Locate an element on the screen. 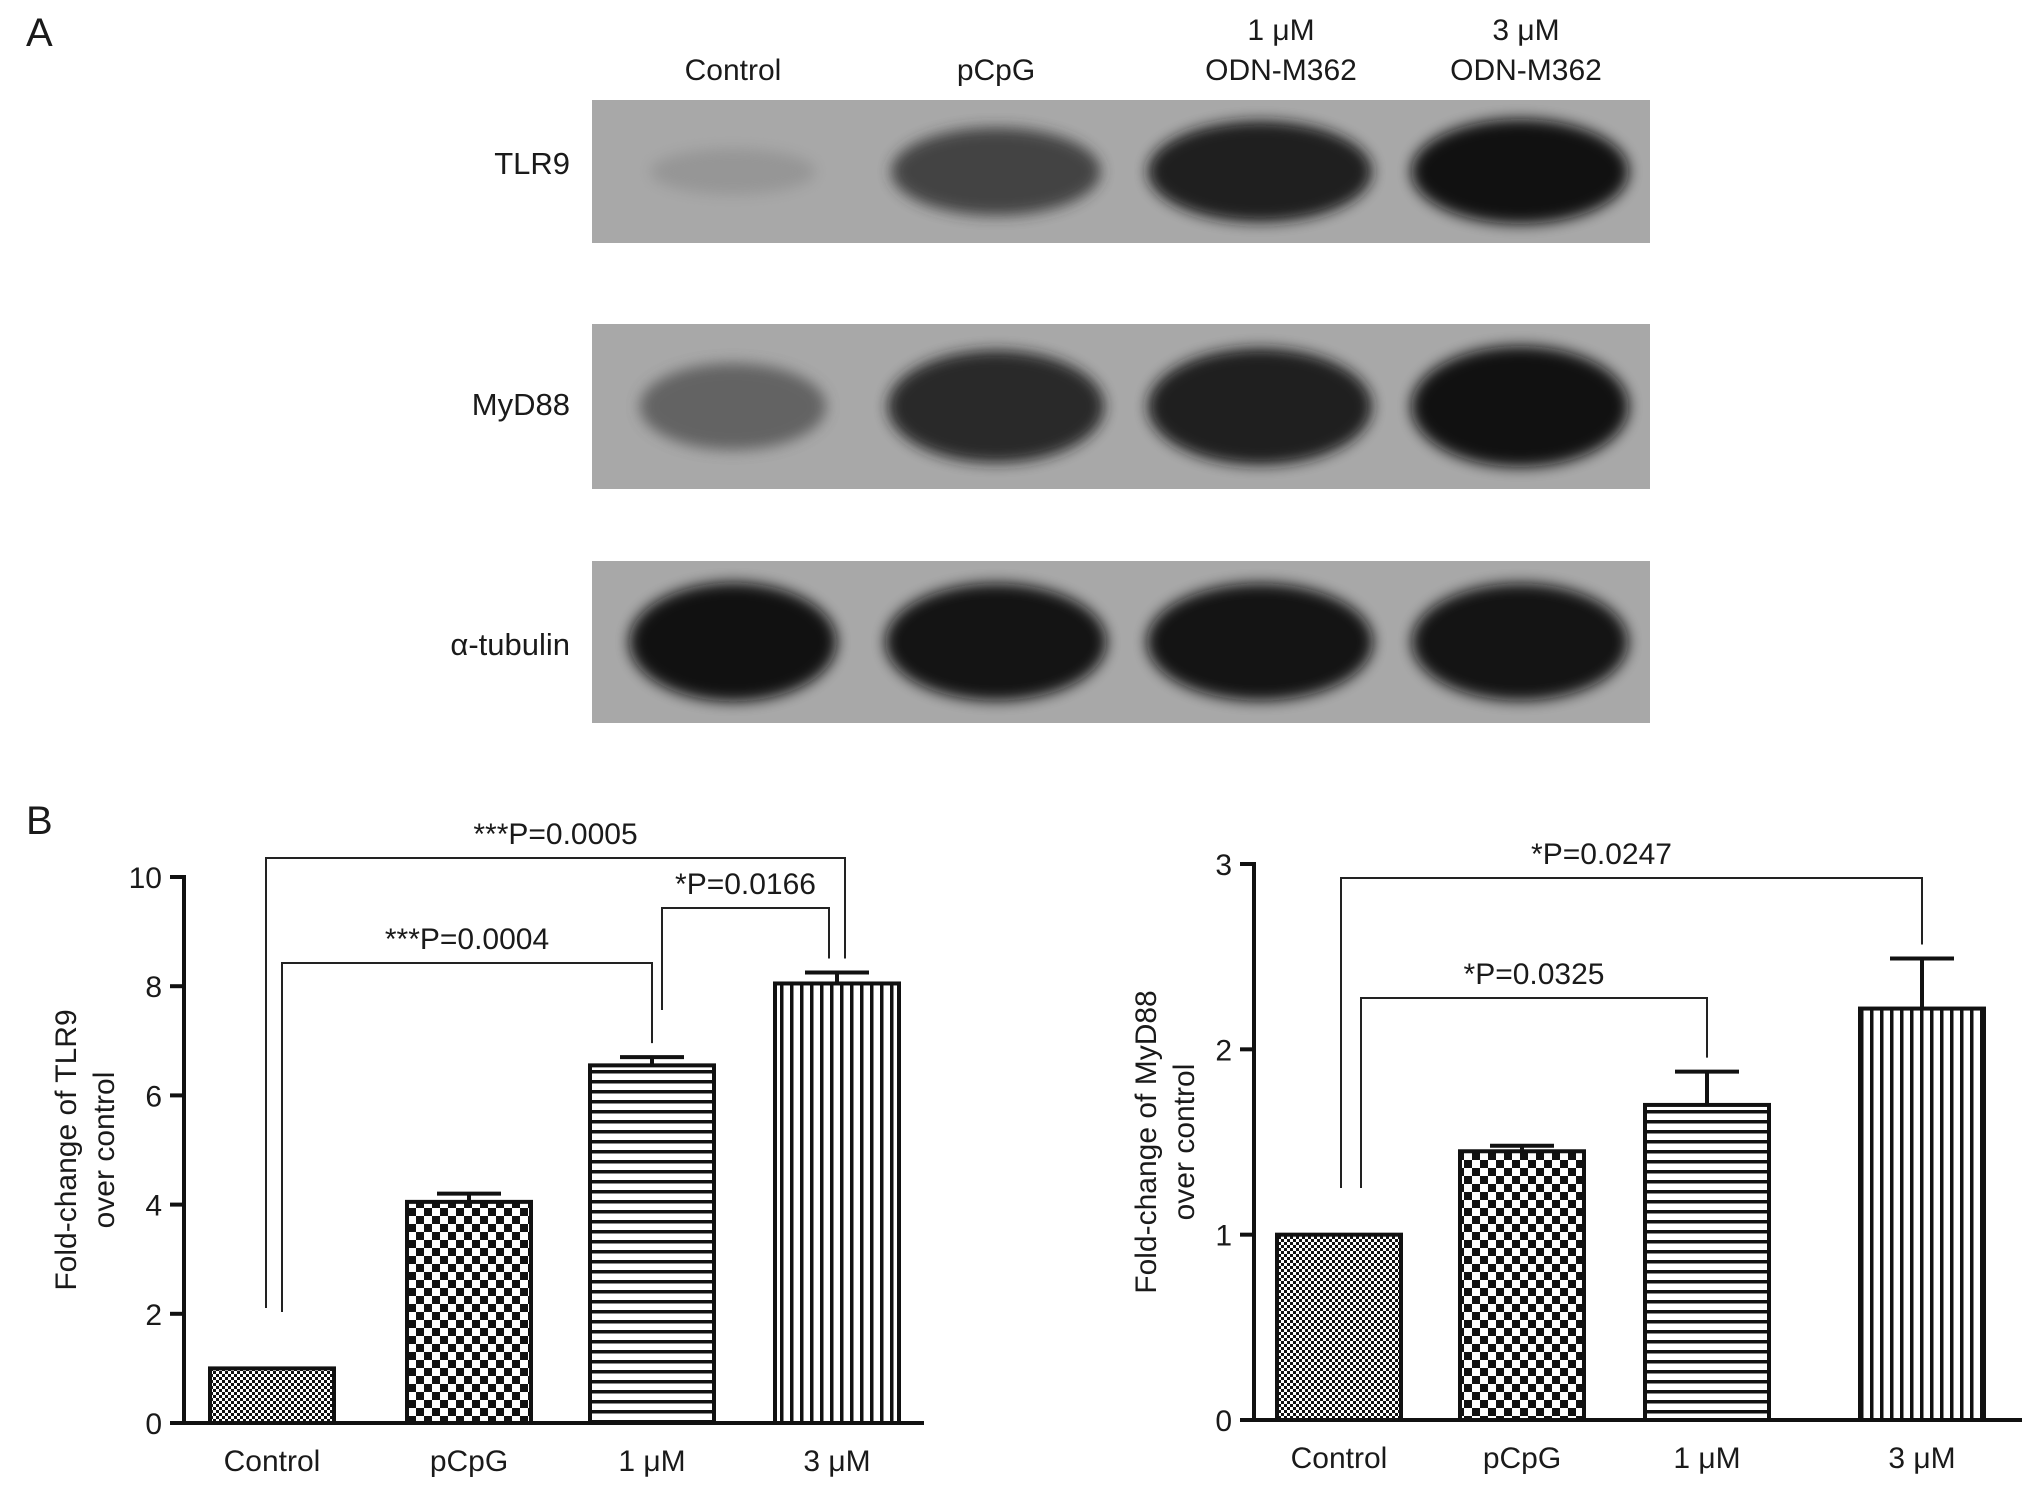 The width and height of the screenshot is (2032, 1497). y-tick-label: 8 is located at coordinates (153, 987).